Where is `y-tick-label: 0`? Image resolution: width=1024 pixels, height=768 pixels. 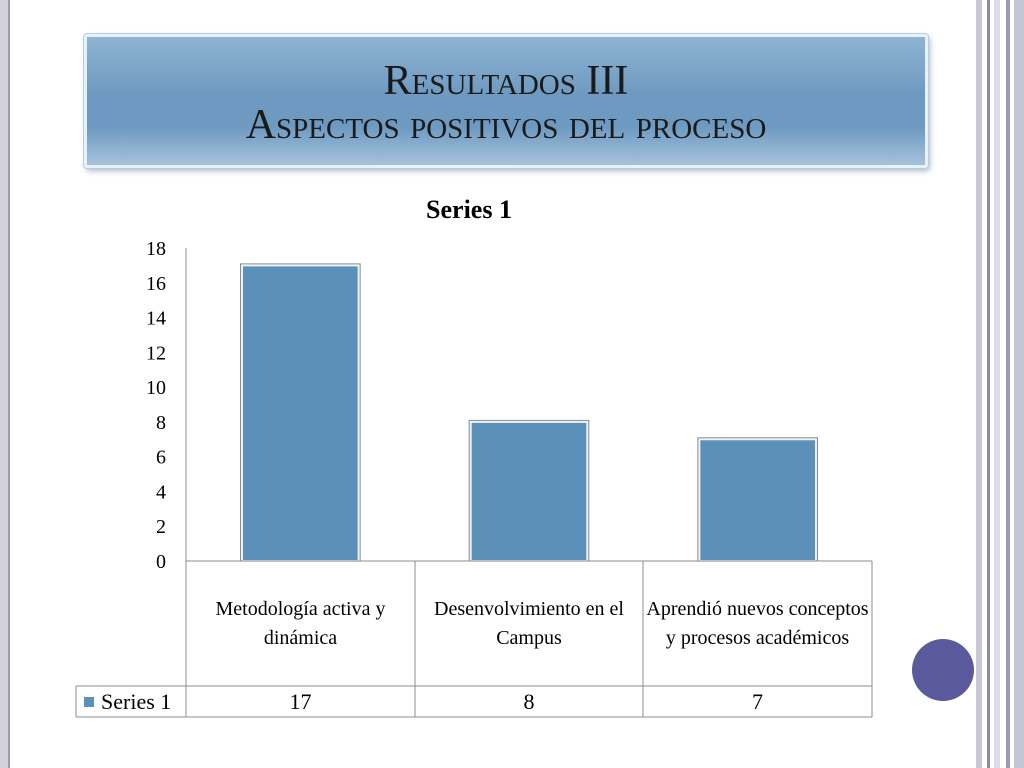 y-tick-label: 0 is located at coordinates (161, 562).